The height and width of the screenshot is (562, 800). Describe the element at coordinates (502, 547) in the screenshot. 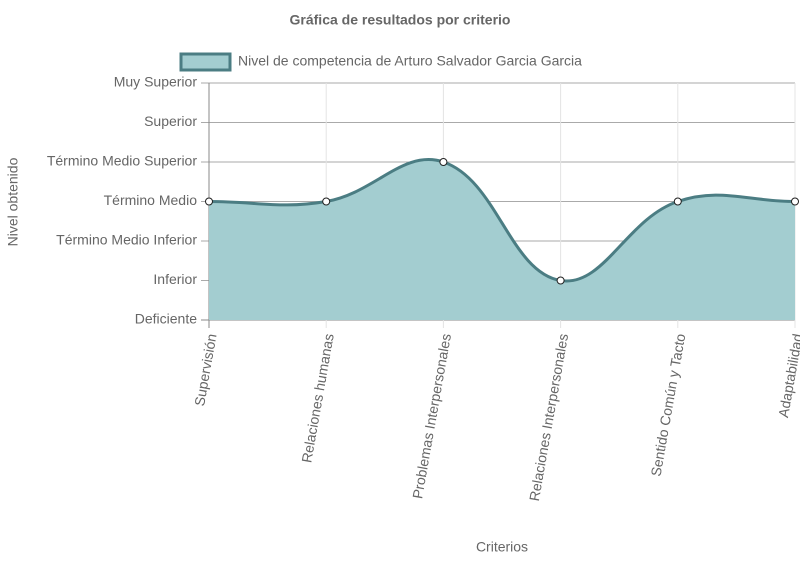

I see `x-axis-title: Criterios` at that location.